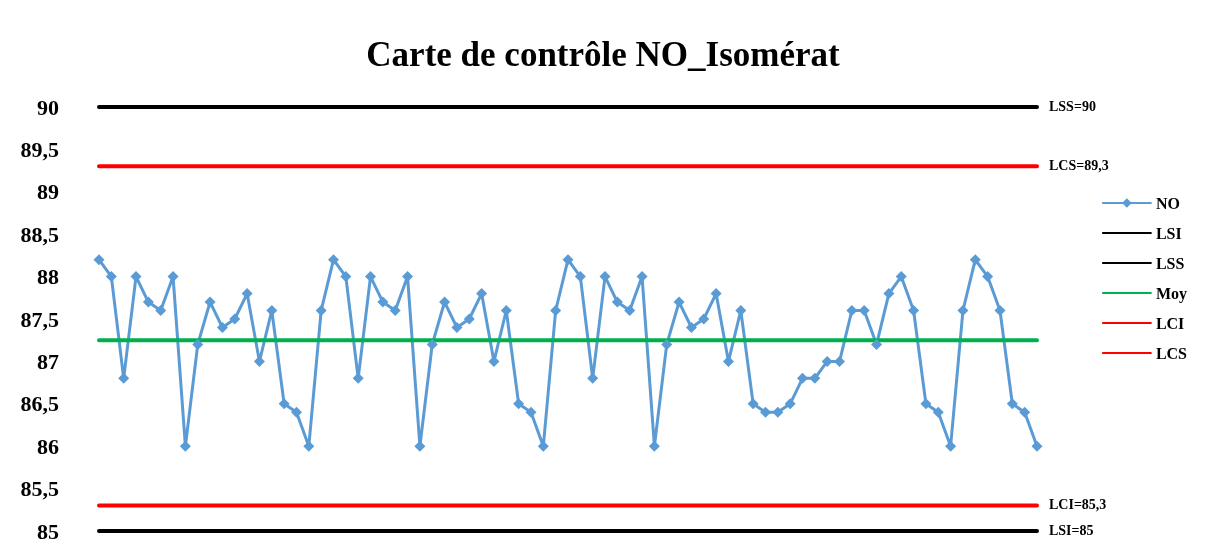 The width and height of the screenshot is (1206, 556). What do you see at coordinates (48, 277) in the screenshot?
I see `y-tick-label: 88` at bounding box center [48, 277].